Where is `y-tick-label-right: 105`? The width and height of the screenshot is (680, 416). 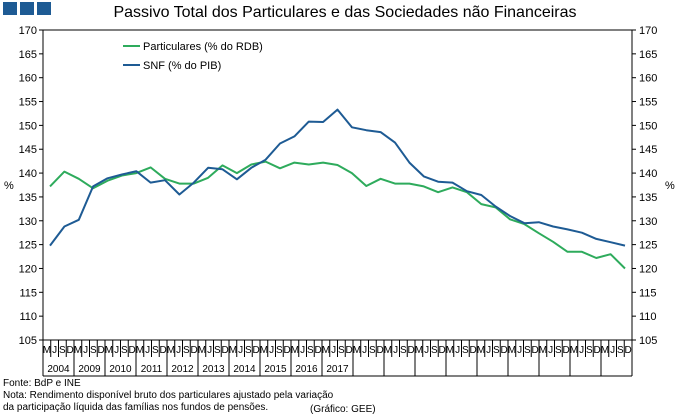 y-tick-label-right: 105 is located at coordinates (648, 341).